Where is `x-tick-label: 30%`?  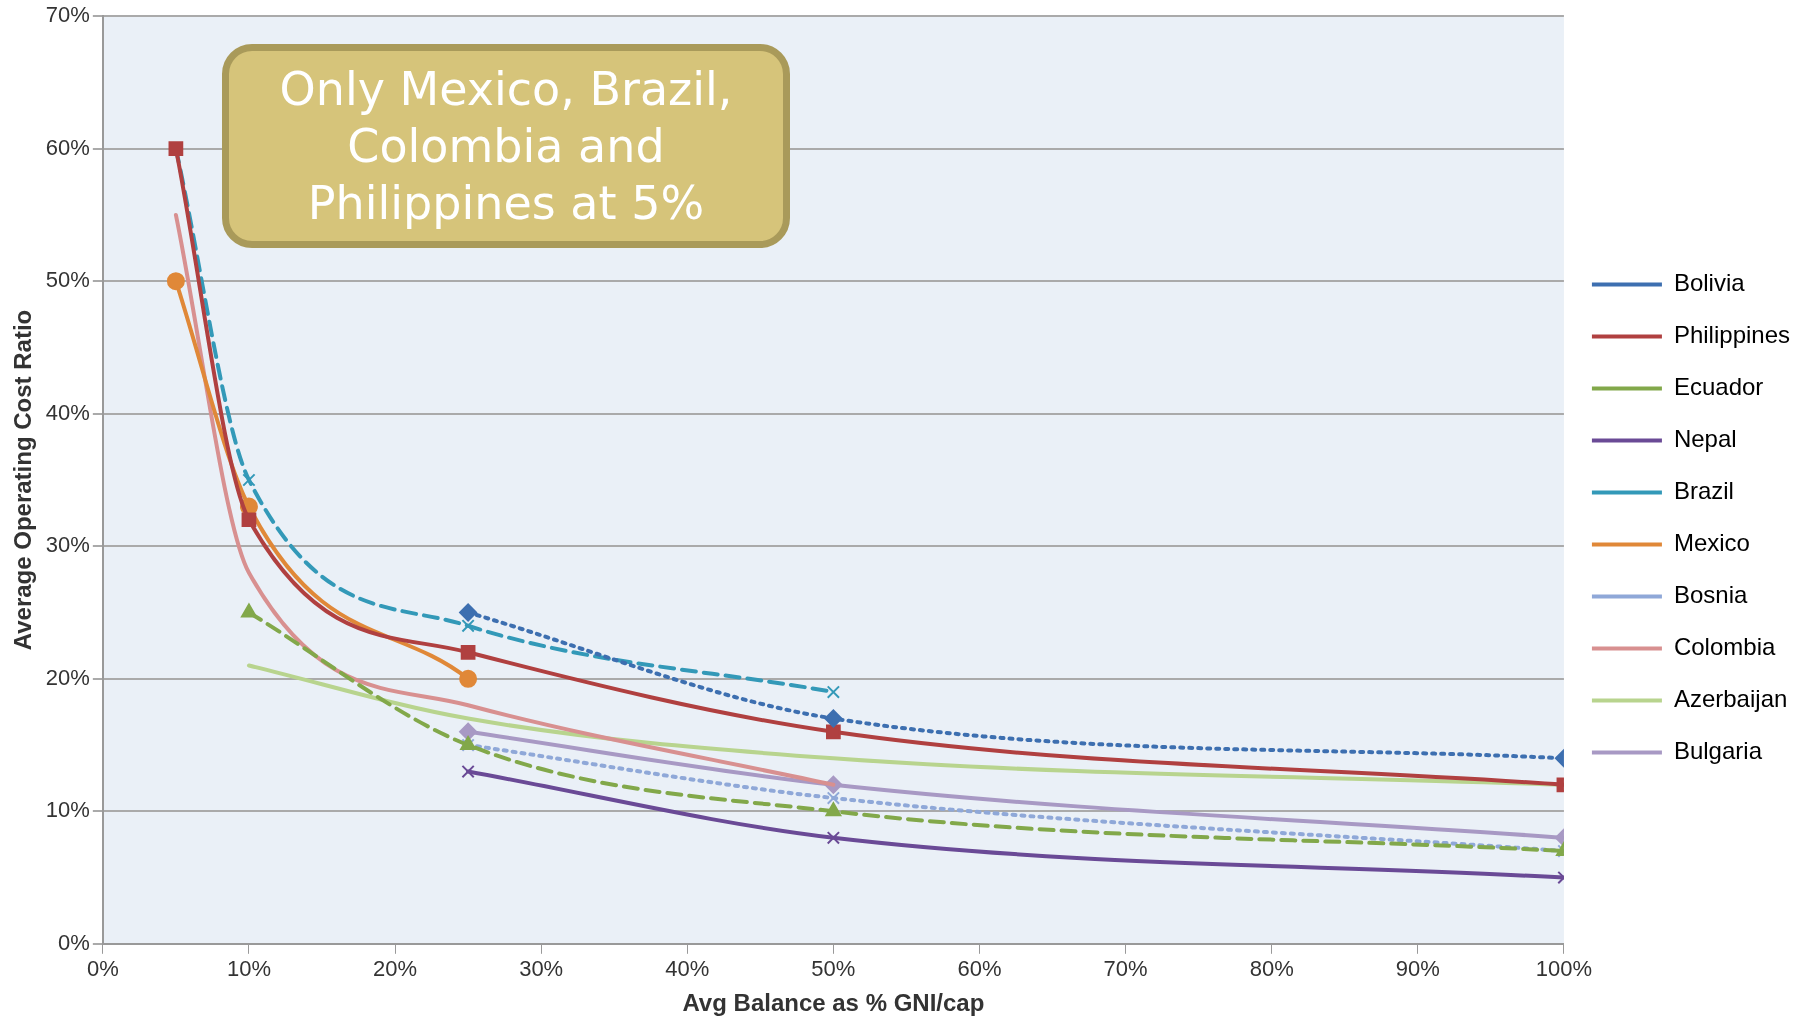 x-tick-label: 30% is located at coordinates (541, 969).